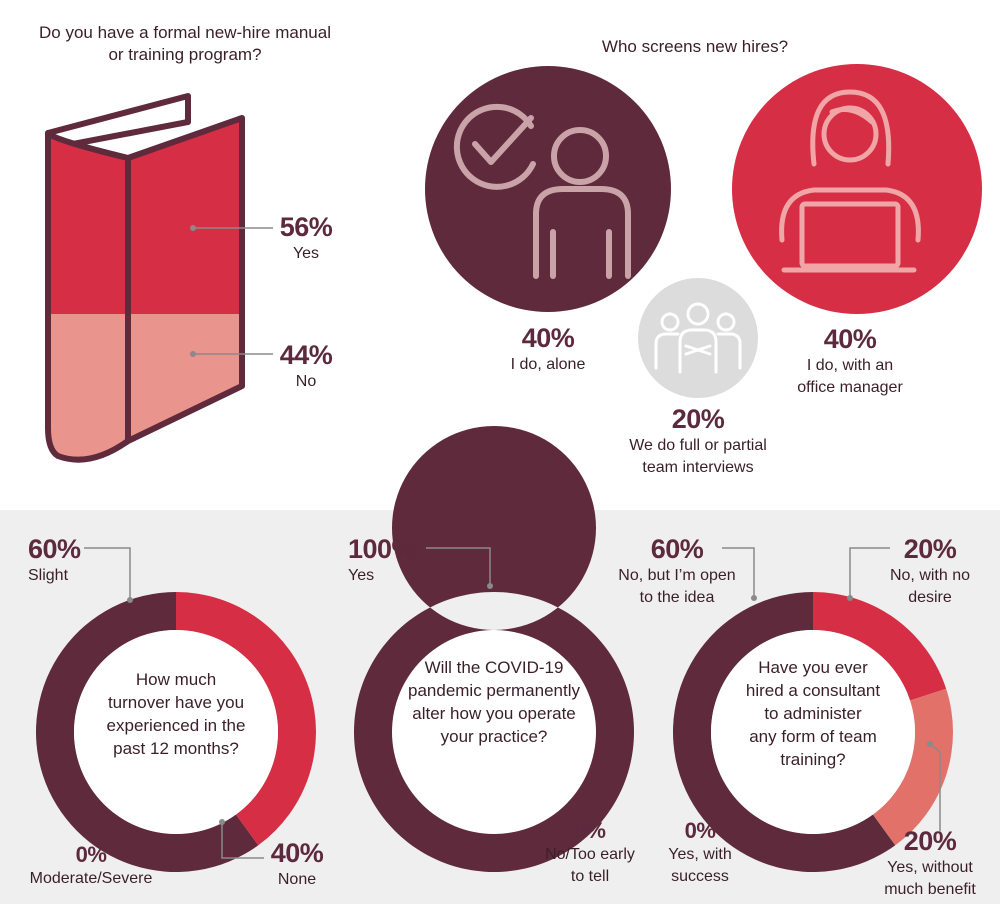 The height and width of the screenshot is (904, 1000). I want to click on donut-slice-no-with-no-desire, so click(880, 646).